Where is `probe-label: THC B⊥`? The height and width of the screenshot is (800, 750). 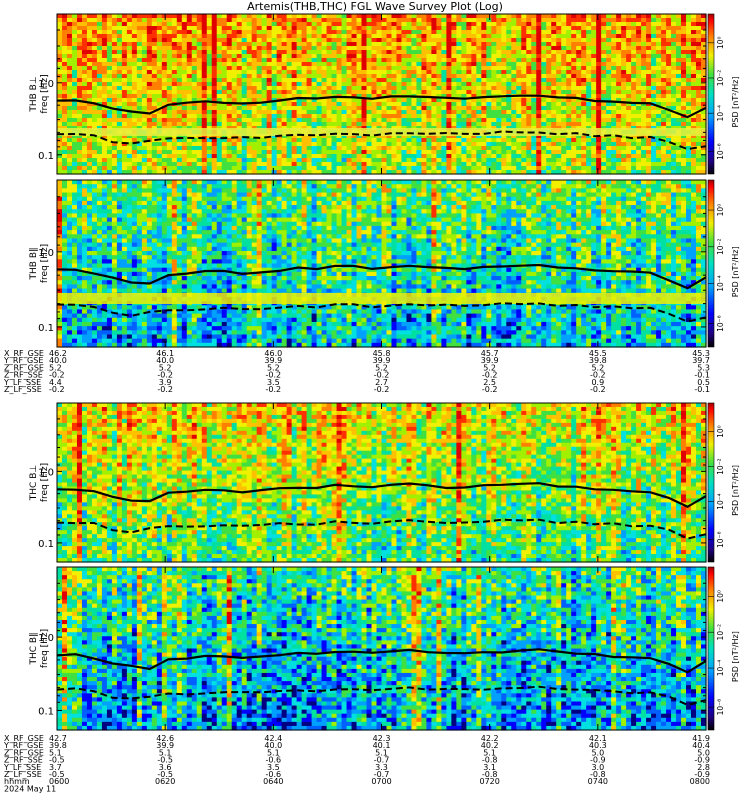 probe-label: THC B⊥ is located at coordinates (34, 483).